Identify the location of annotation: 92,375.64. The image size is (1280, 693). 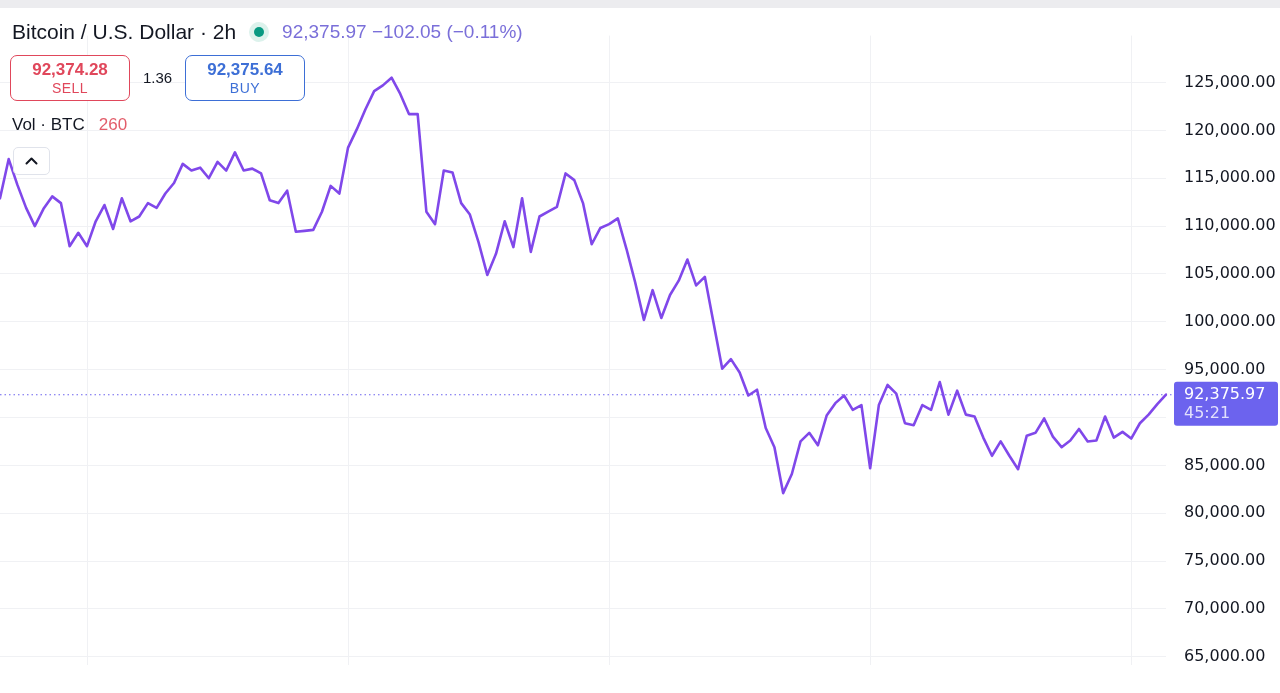
(245, 70).